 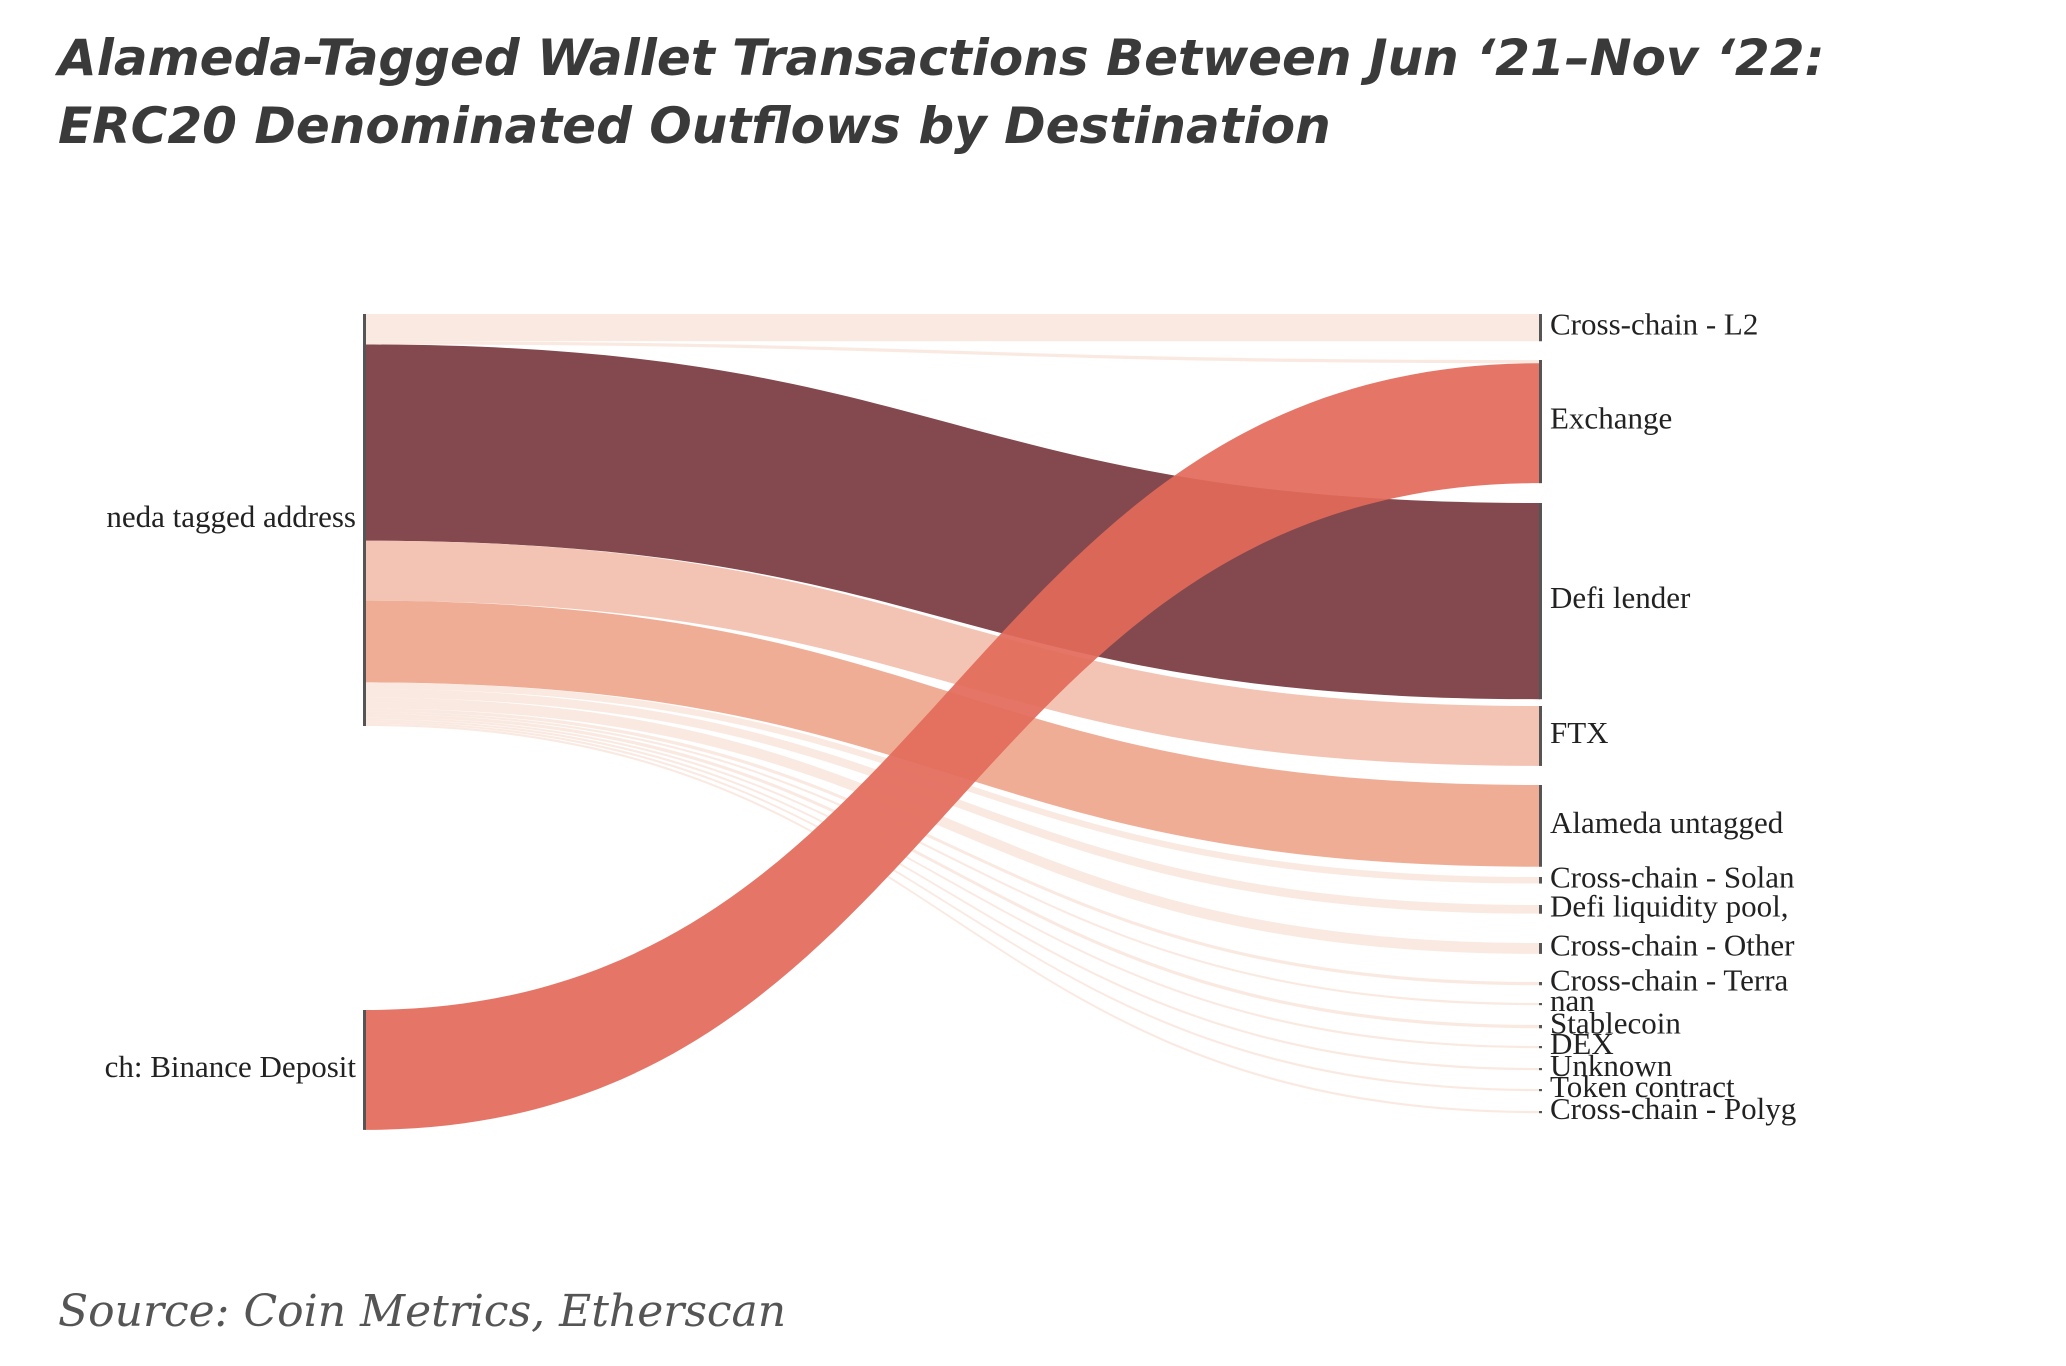 What do you see at coordinates (952, 352) in the screenshot?
I see `link-alameda-to-exchange` at bounding box center [952, 352].